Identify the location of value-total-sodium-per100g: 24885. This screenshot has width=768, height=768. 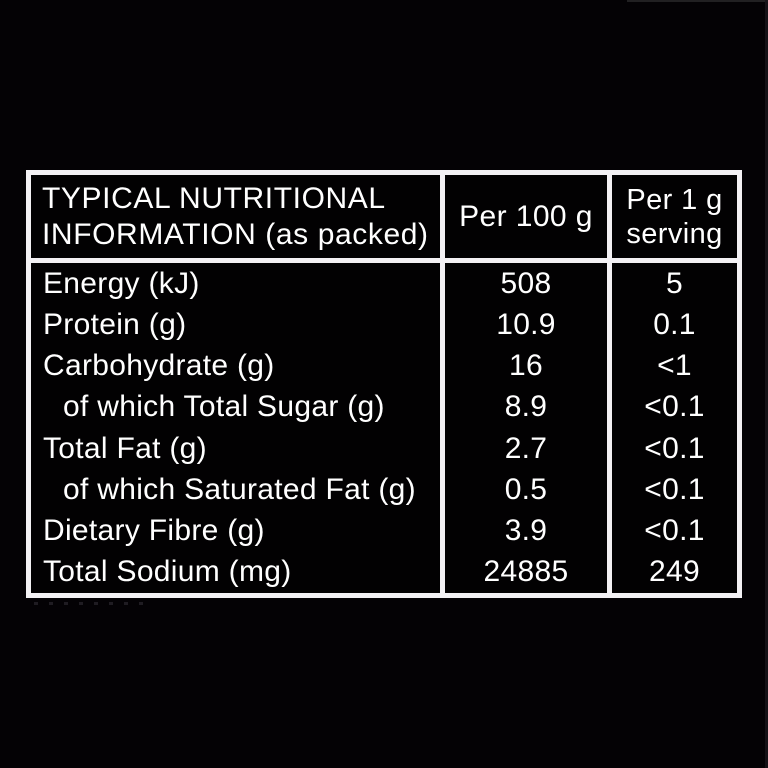
(526, 572).